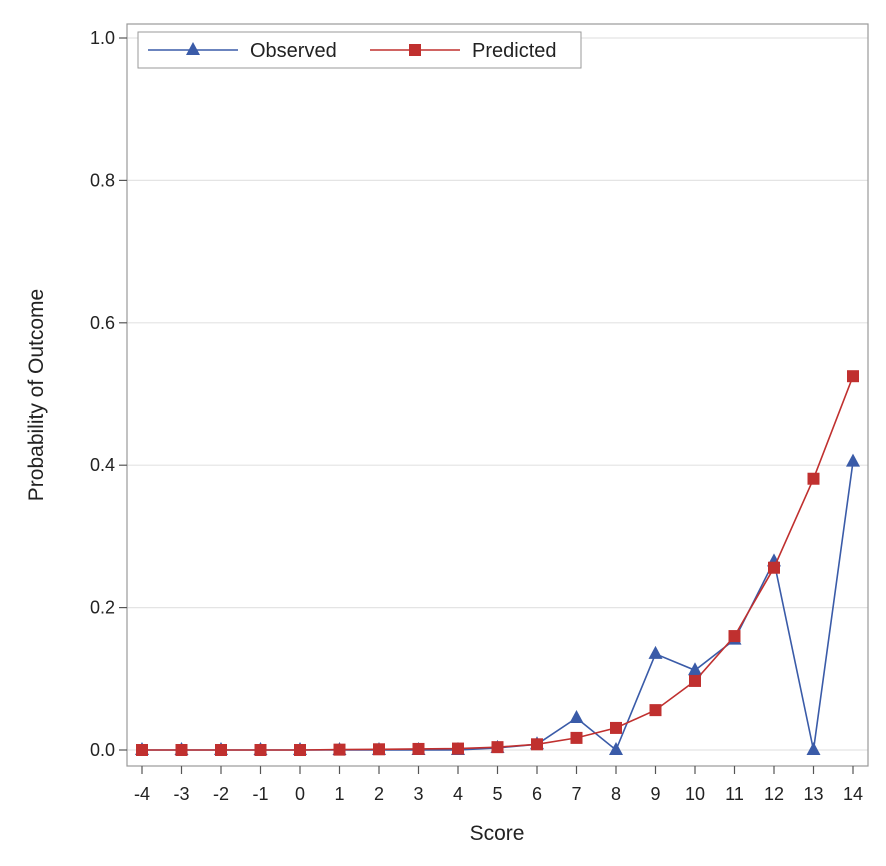 Image resolution: width=886 pixels, height=866 pixels. Describe the element at coordinates (102, 180) in the screenshot. I see `y-tick-label: 0.8` at that location.